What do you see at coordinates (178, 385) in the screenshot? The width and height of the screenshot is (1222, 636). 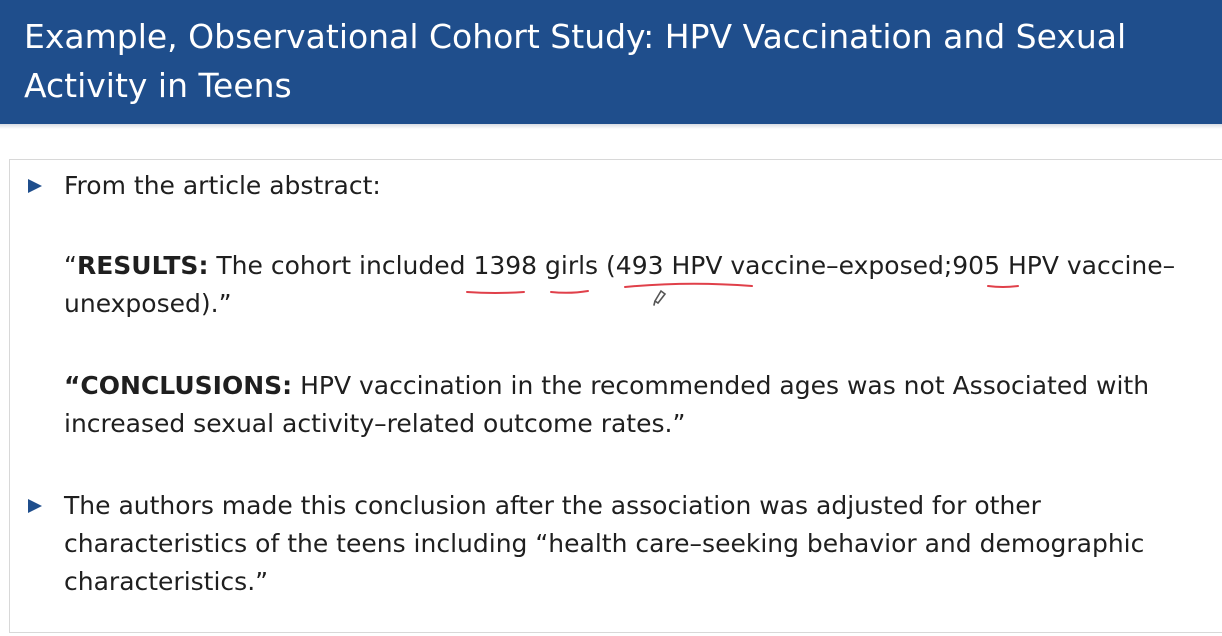 I see `conclusions-label: “CONCLUSIONS:` at bounding box center [178, 385].